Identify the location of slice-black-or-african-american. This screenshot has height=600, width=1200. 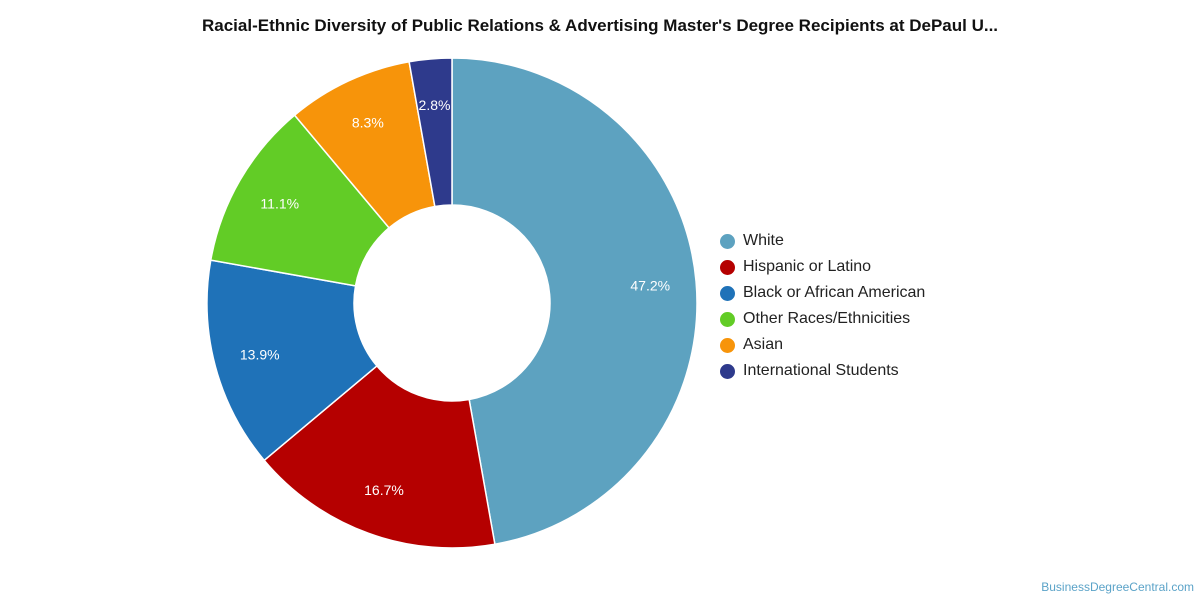
(292, 360).